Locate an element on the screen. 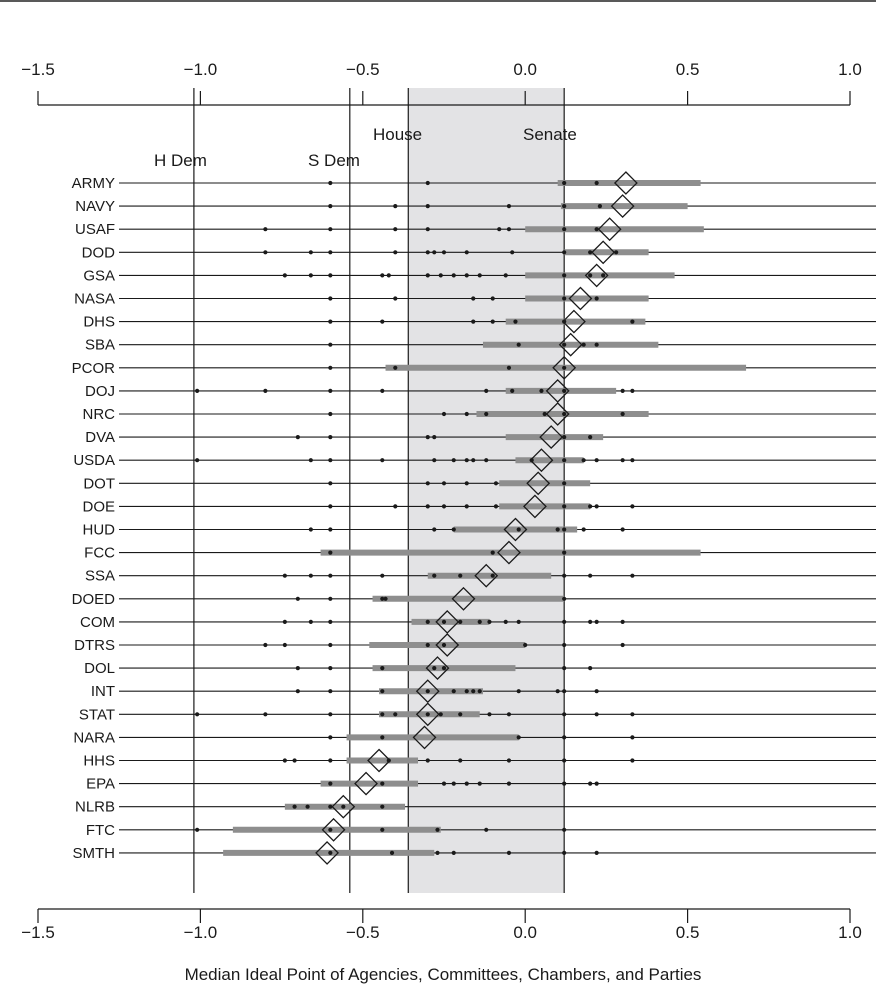 The image size is (876, 996). bottom-tick-label: −0.5 is located at coordinates (363, 932).